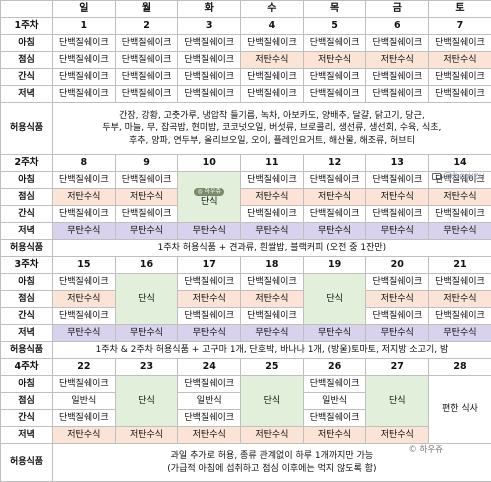  What do you see at coordinates (146, 265) in the screenshot?
I see `date-cell: 16` at bounding box center [146, 265].